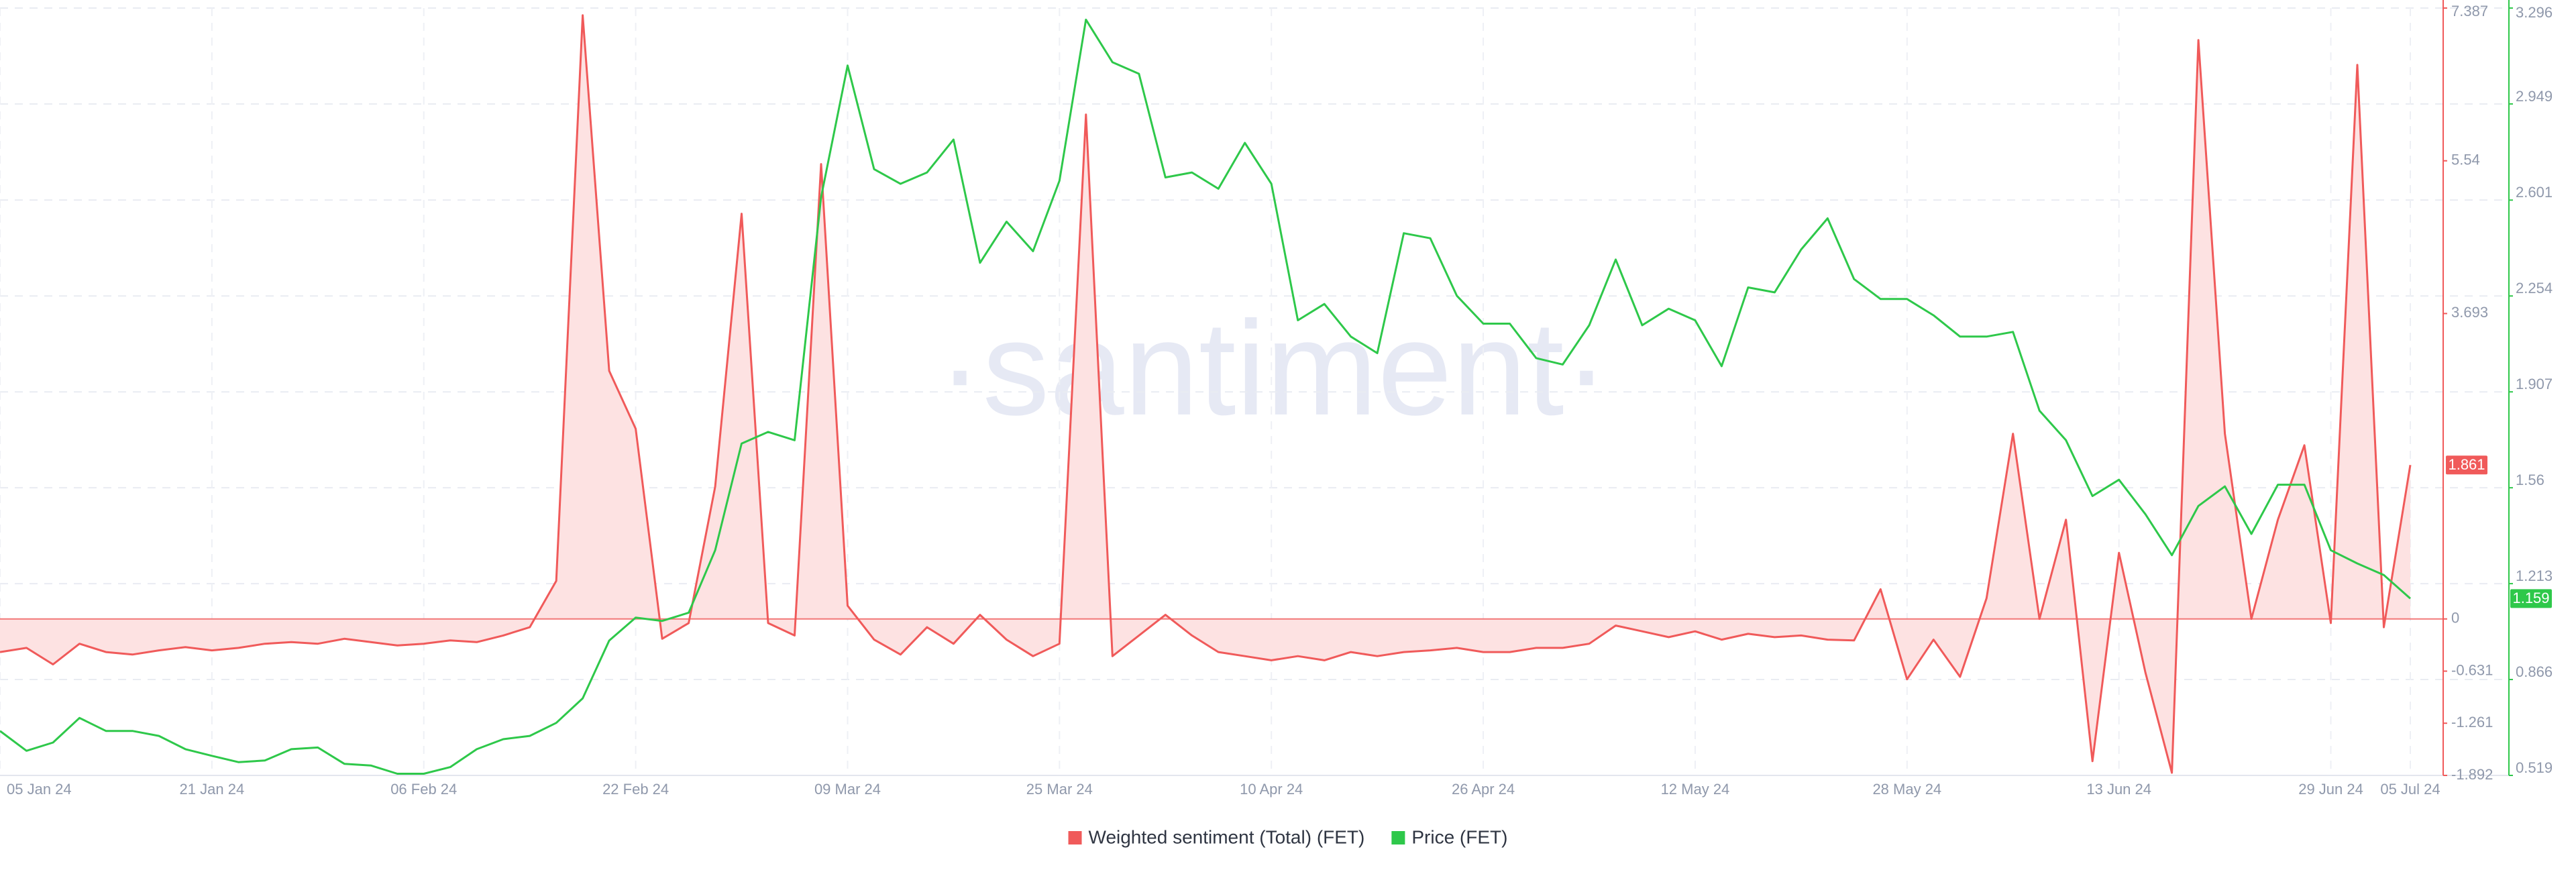 This screenshot has height=872, width=2576. I want to click on x-tick-label: 26 Apr 24, so click(1483, 790).